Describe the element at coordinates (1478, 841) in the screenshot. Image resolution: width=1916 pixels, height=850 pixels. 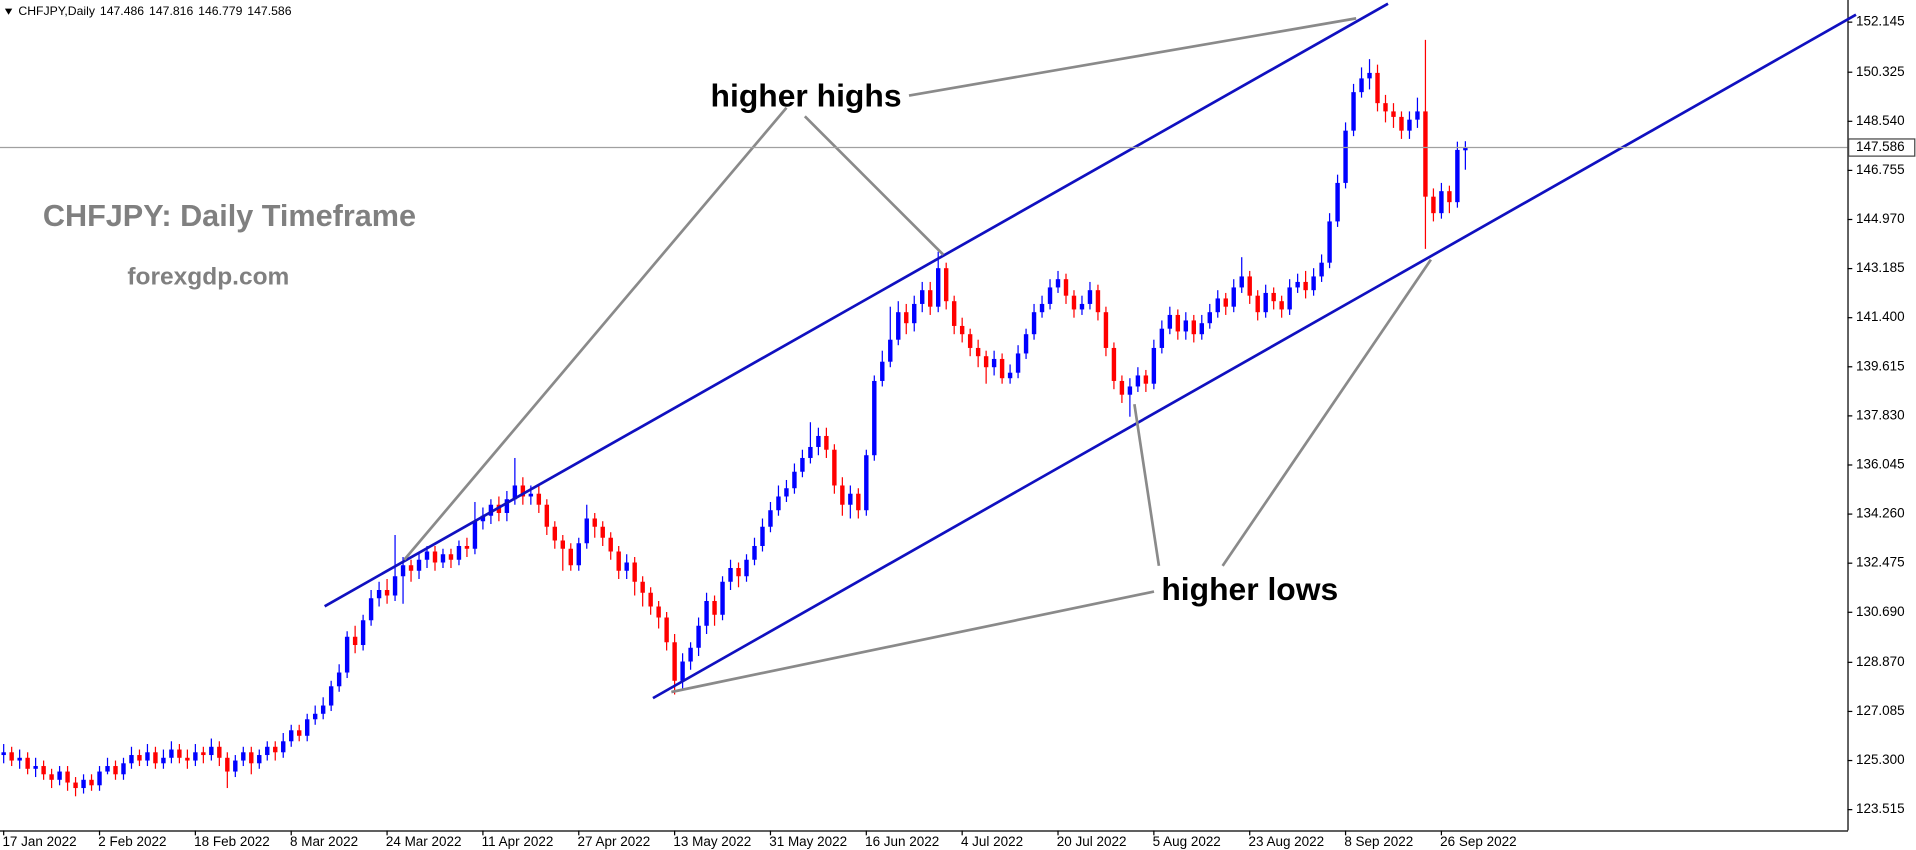
I see `x-tick-label: 26 Sep 2022` at that location.